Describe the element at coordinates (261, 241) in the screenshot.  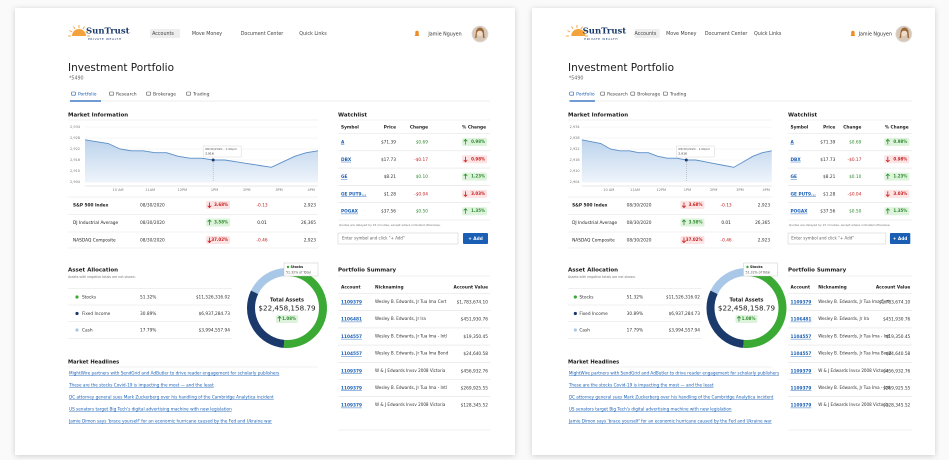
I see `index-change: -0.46` at that location.